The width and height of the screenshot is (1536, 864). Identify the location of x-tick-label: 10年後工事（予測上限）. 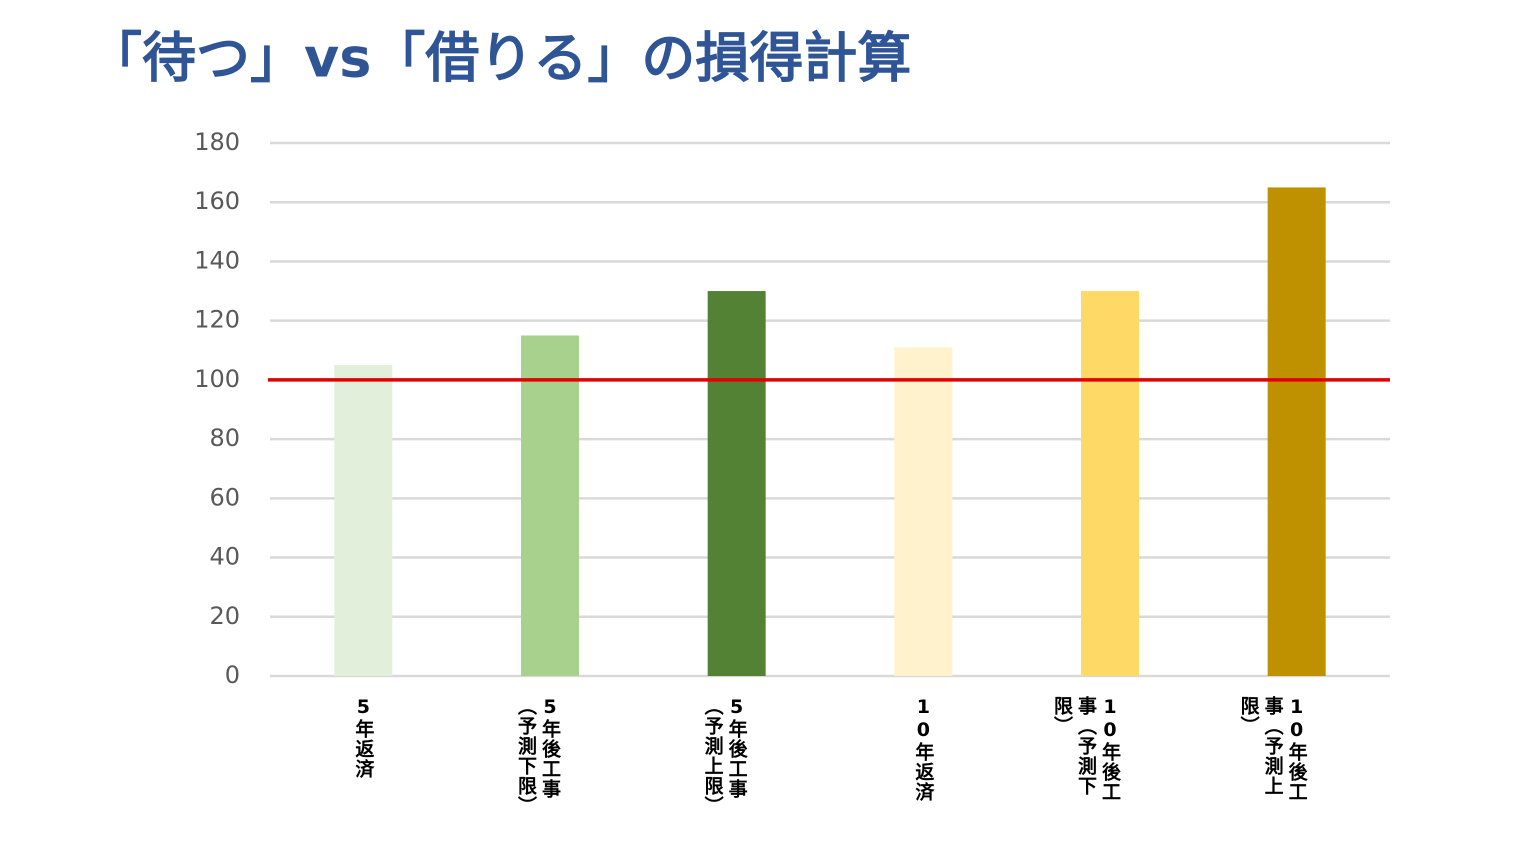
(1272, 749).